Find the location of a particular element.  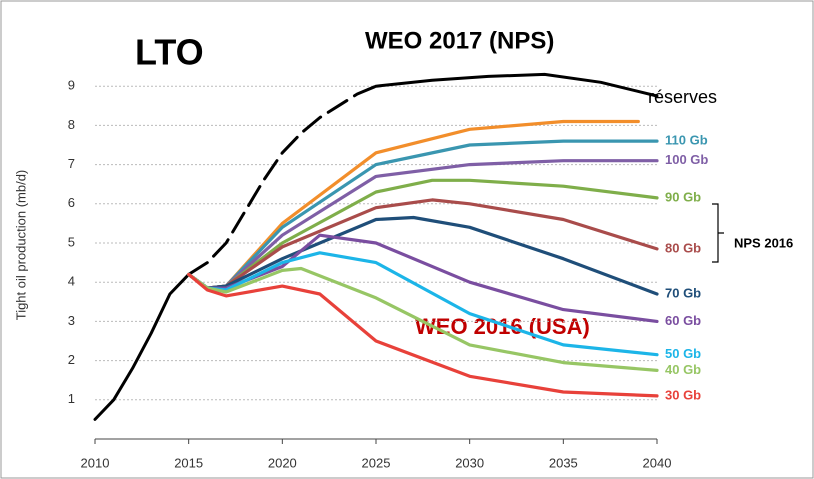

annotation: WEO 2016 (USA) is located at coordinates (502, 326).